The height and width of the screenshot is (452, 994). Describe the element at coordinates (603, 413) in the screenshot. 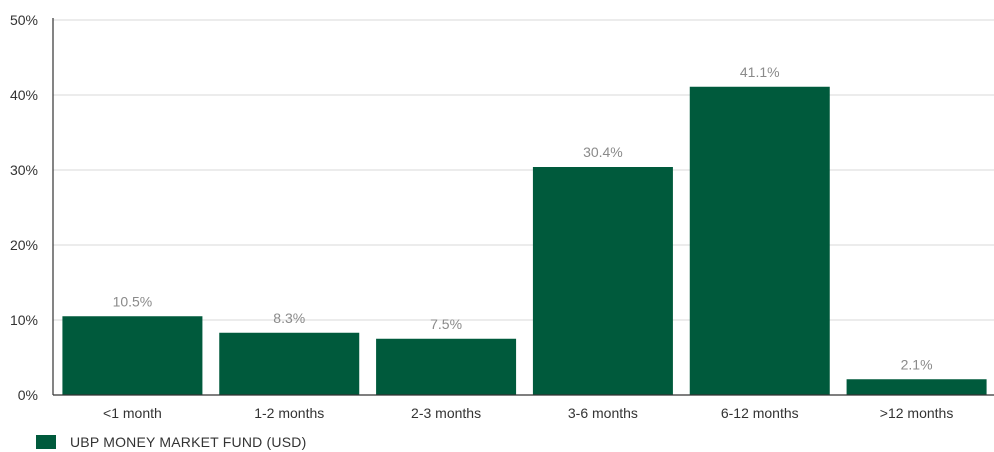

I see `x-category-label: 3-6 months` at that location.